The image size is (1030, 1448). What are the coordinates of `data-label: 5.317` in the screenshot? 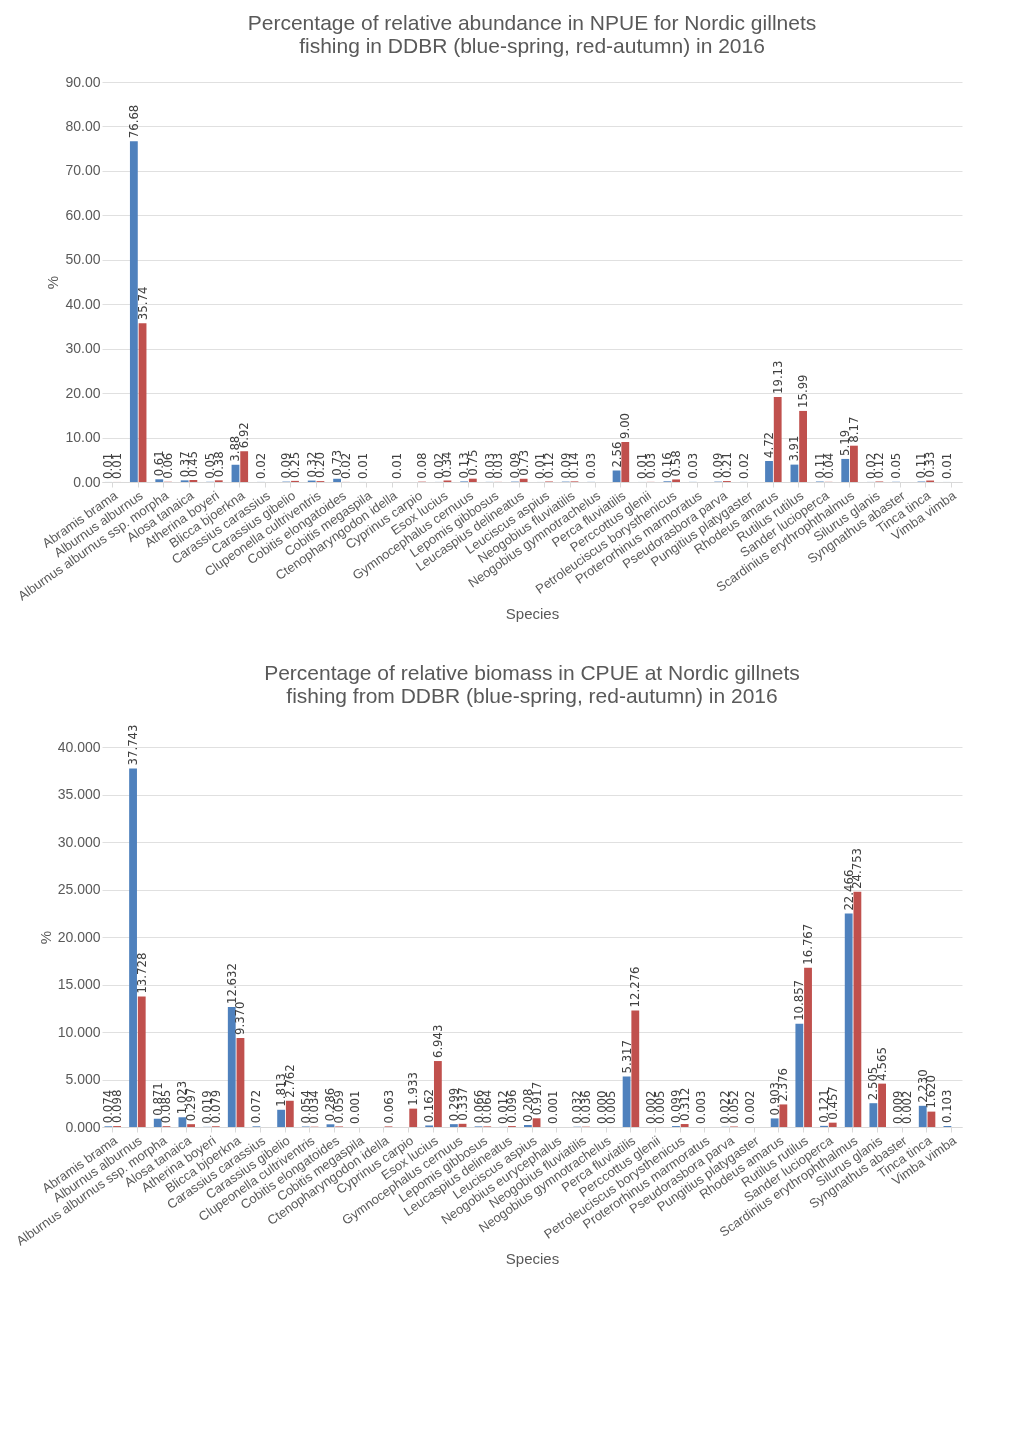 It's located at (626, 1057).